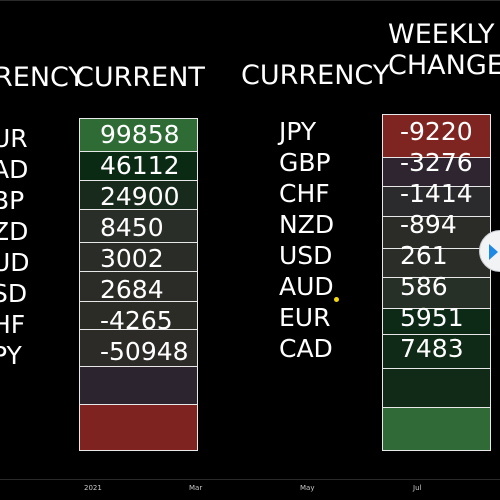  Describe the element at coordinates (315, 75) in the screenshot. I see `right-currency-header: CURRENCY` at that location.